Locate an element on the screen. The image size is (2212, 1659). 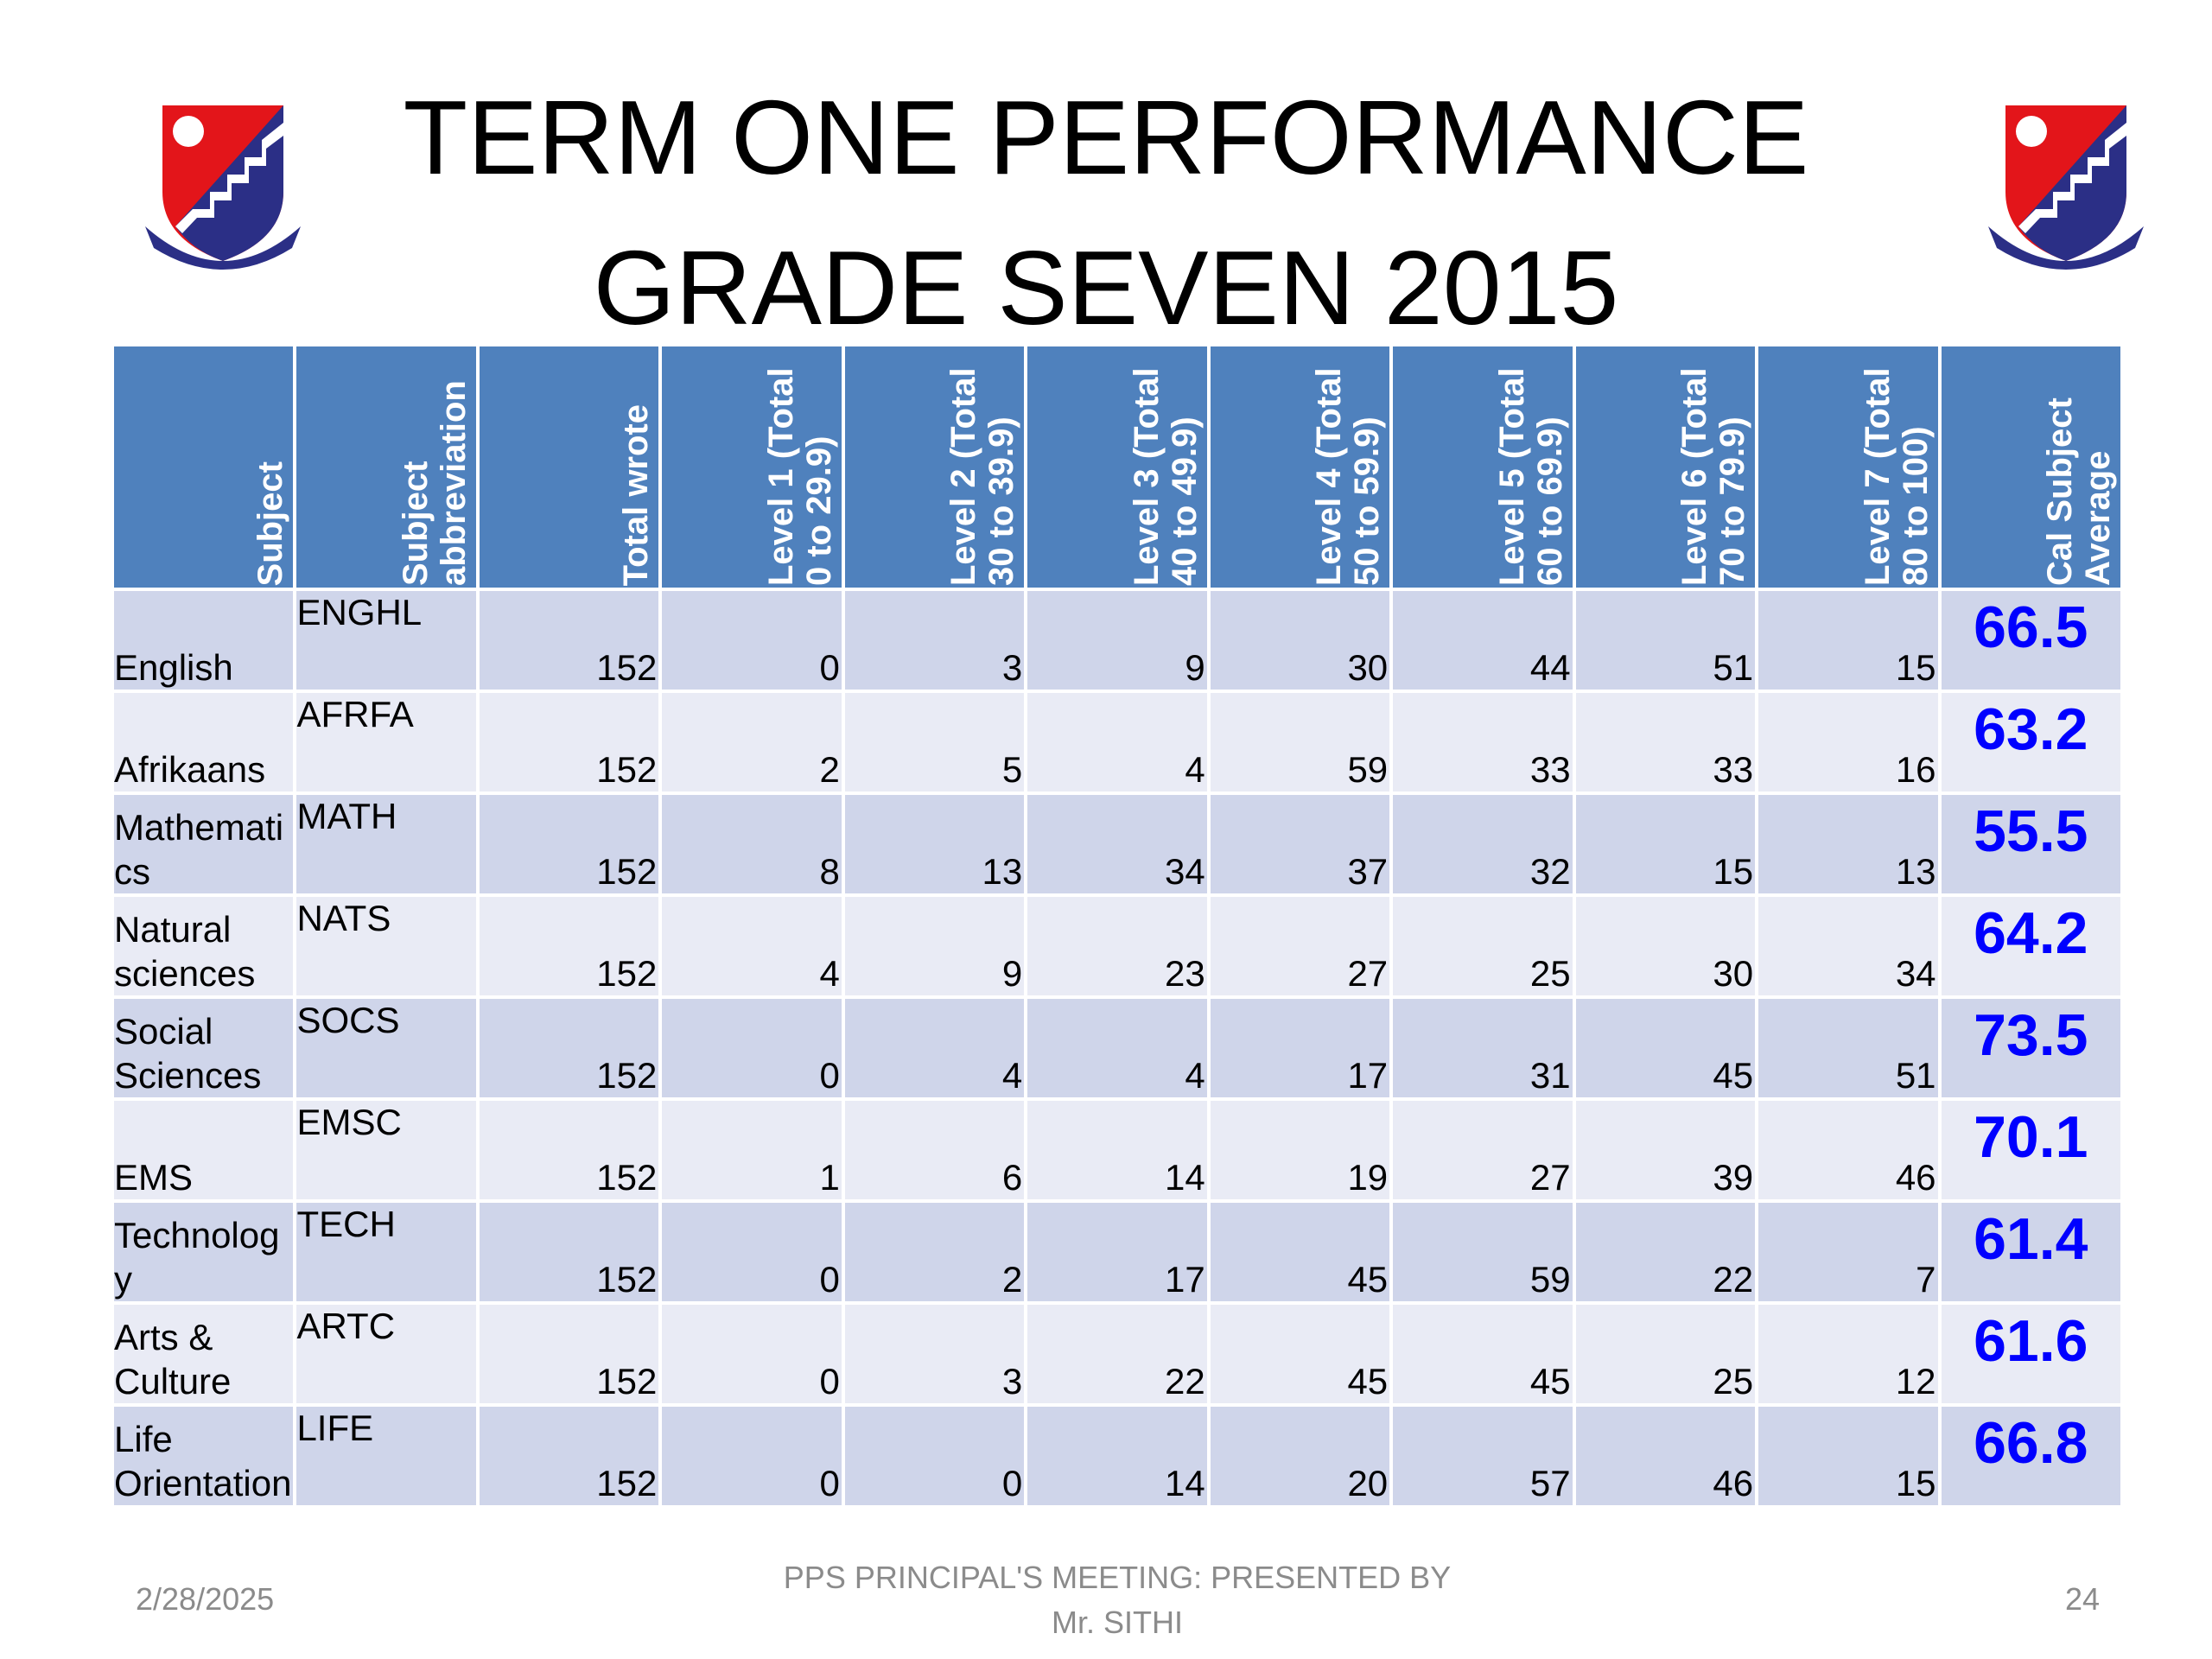
header-text: Subject is located at coordinates (270, 523).